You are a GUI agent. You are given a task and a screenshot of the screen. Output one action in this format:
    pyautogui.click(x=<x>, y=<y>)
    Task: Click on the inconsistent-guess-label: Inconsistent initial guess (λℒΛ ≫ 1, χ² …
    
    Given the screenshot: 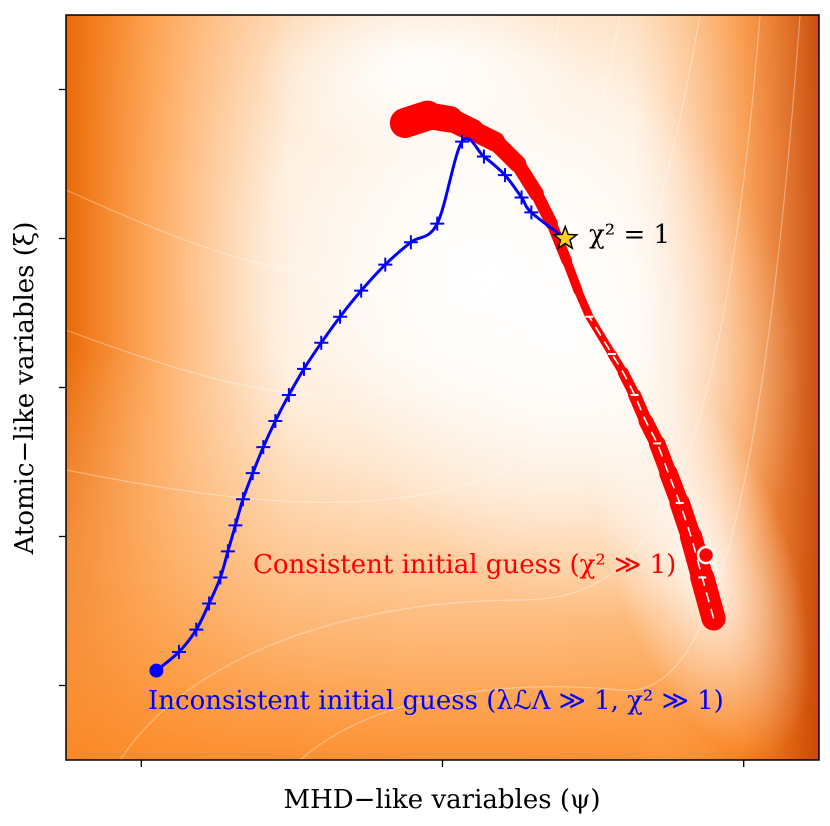 What is the action you would take?
    pyautogui.click(x=436, y=701)
    